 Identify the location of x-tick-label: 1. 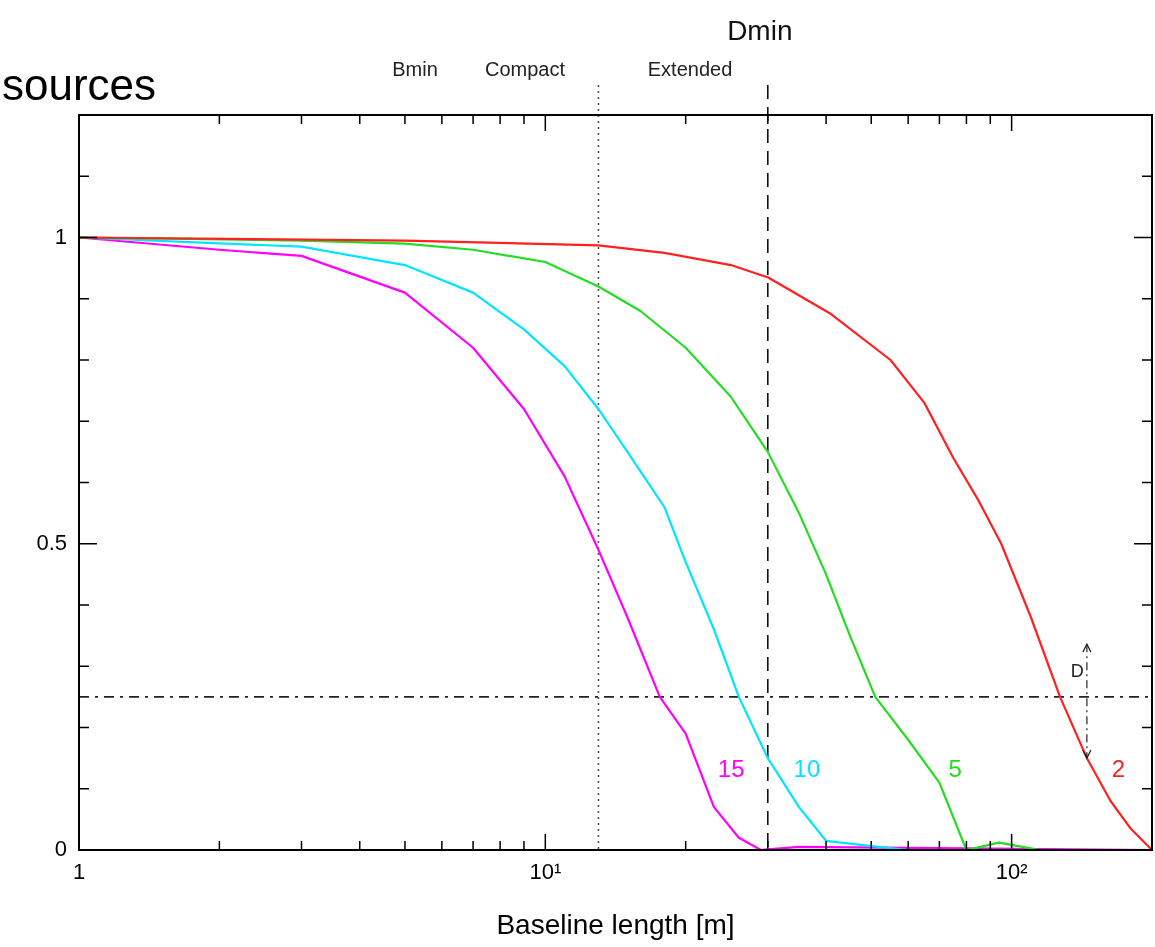
(79, 872).